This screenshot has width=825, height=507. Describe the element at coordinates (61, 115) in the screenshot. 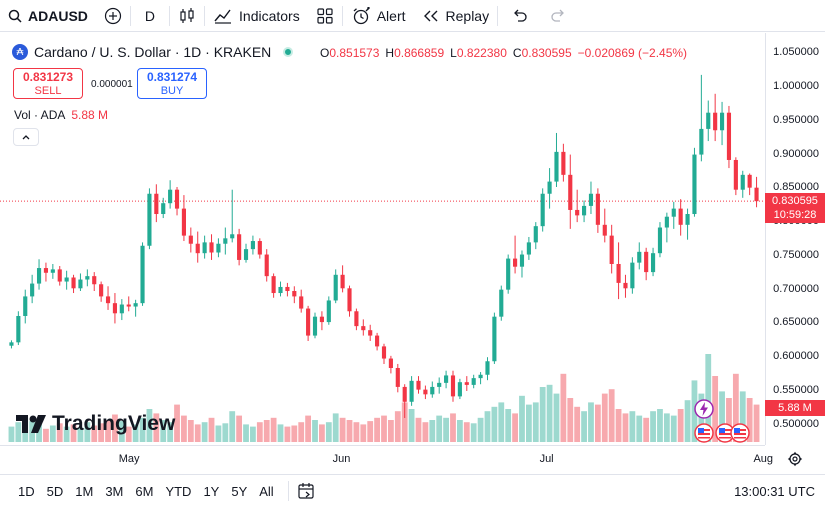

I see `volume-legend: Vol · ADA 5.88 M` at that location.